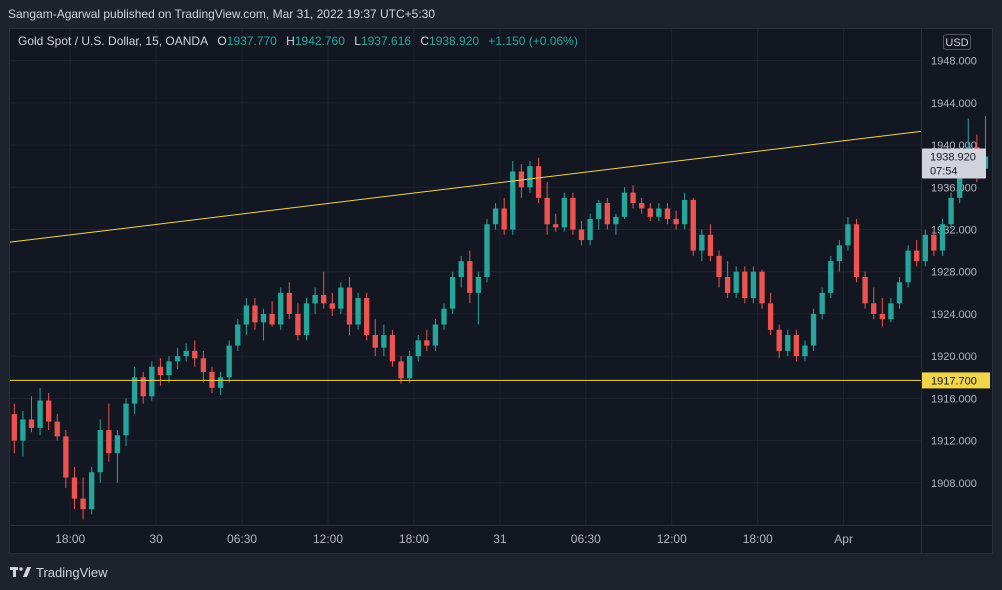 This screenshot has width=1002, height=590. I want to click on level-tag-bg, so click(956, 380).